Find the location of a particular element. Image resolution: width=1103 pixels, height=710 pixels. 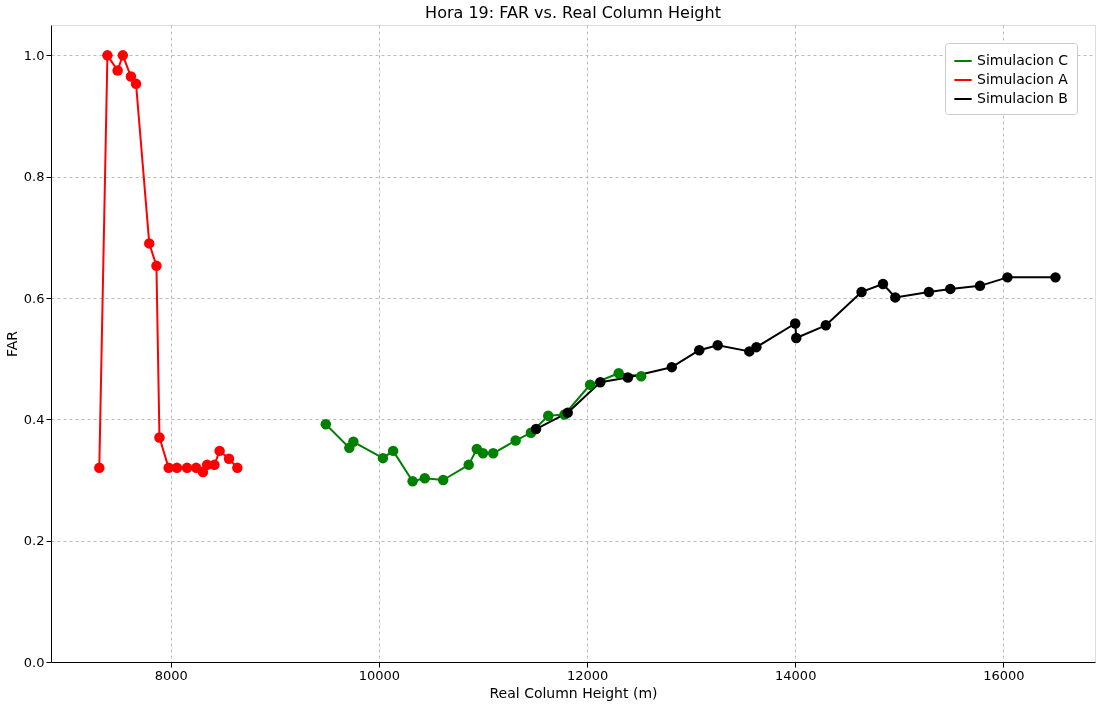

chart-title: Hora 19: FAR vs. Real Column Height is located at coordinates (573, 12).